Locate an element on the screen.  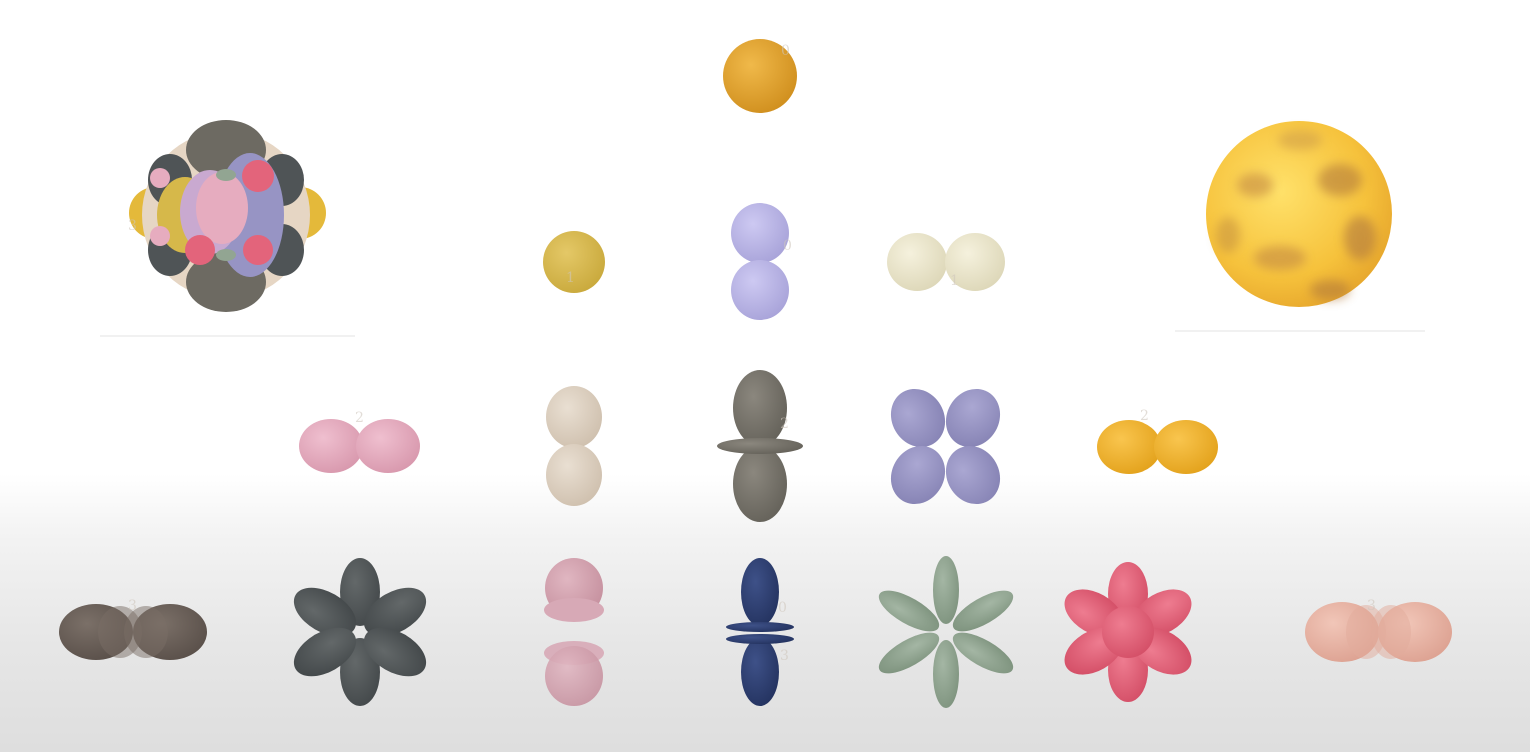
f-orbital-peach is located at coordinates (1378, 632).